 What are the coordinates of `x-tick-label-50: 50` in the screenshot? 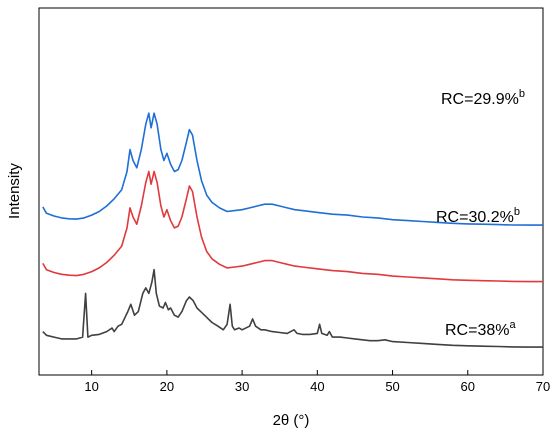 It's located at (392, 386).